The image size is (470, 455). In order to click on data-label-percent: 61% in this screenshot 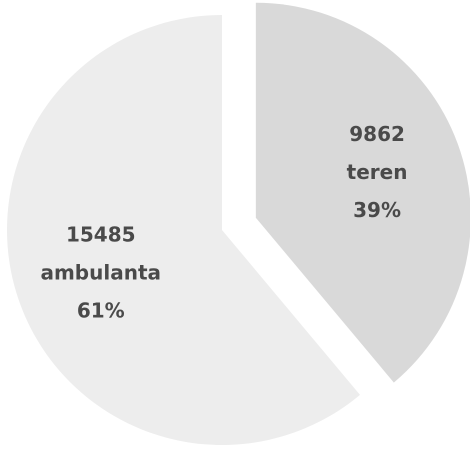, I will do `click(101, 311)`.